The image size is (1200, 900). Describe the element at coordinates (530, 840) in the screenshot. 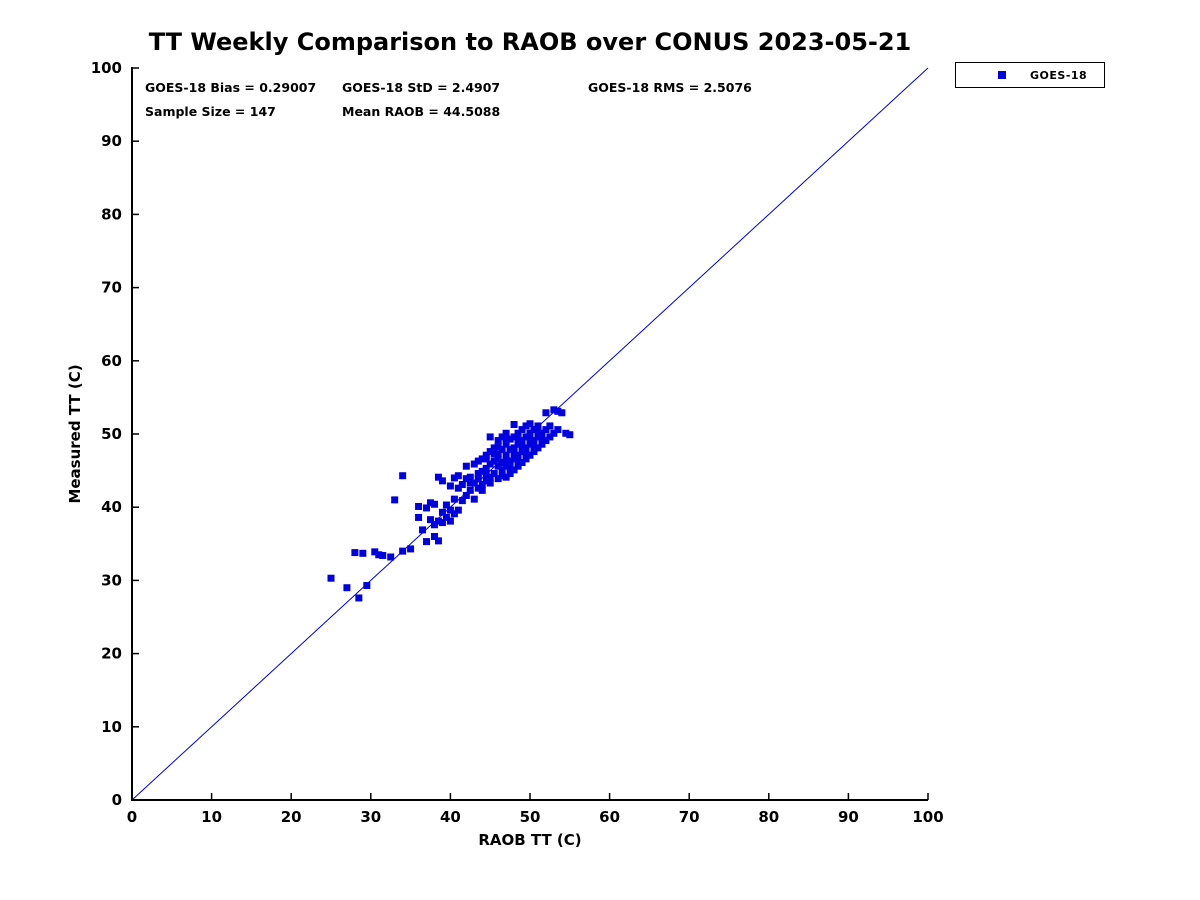

I see `x-axis-label: RAOB TT (C)` at that location.